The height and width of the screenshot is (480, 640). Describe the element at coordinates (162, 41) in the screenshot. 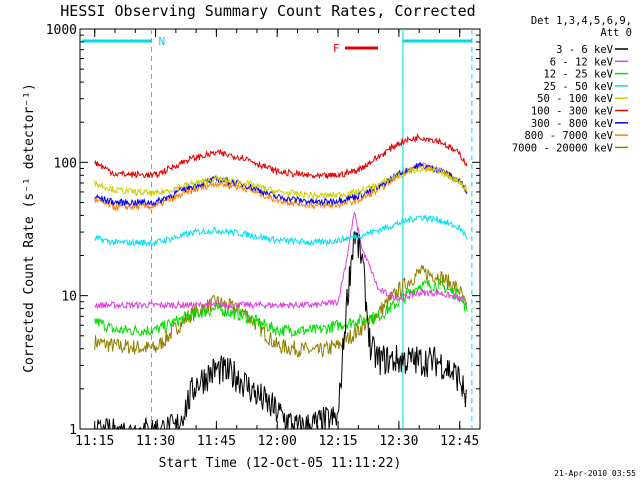

I see `annotation-n: N` at that location.